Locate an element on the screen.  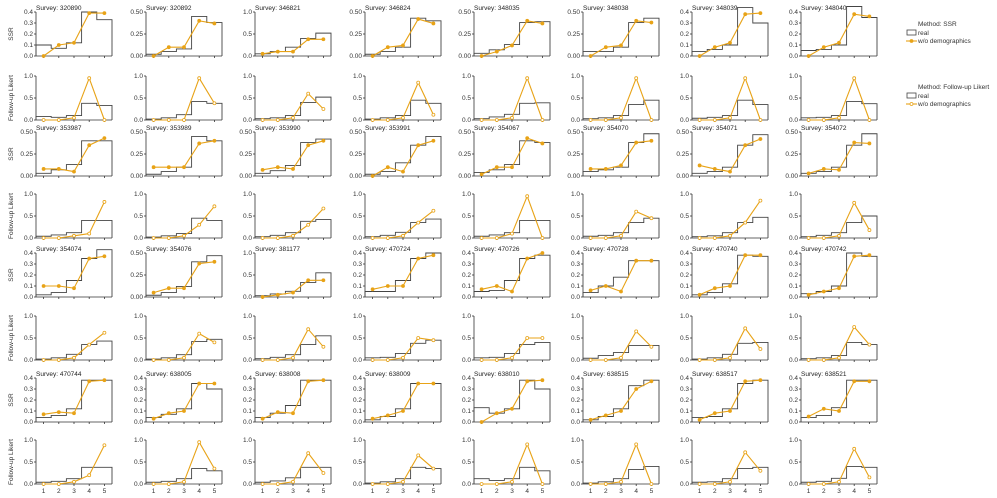
x-tick-label: 3 is located at coordinates (74, 491).